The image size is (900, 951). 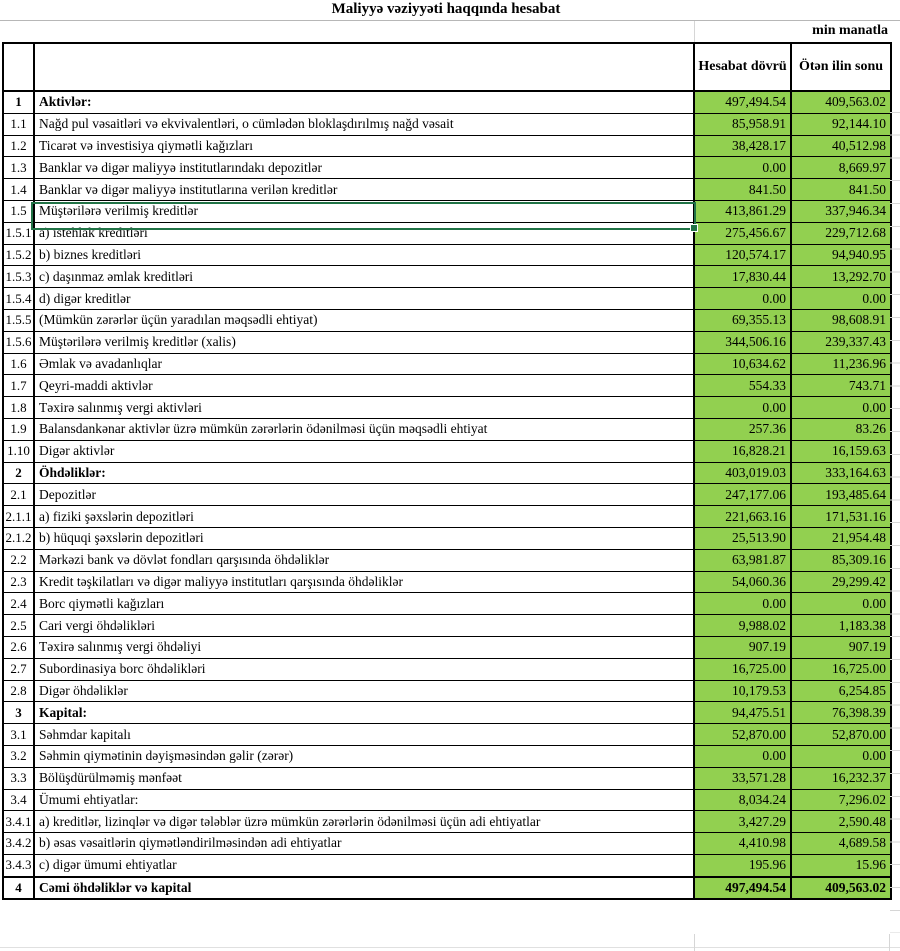 What do you see at coordinates (742, 124) in the screenshot?
I see `current-value-cell: 85,958.91` at bounding box center [742, 124].